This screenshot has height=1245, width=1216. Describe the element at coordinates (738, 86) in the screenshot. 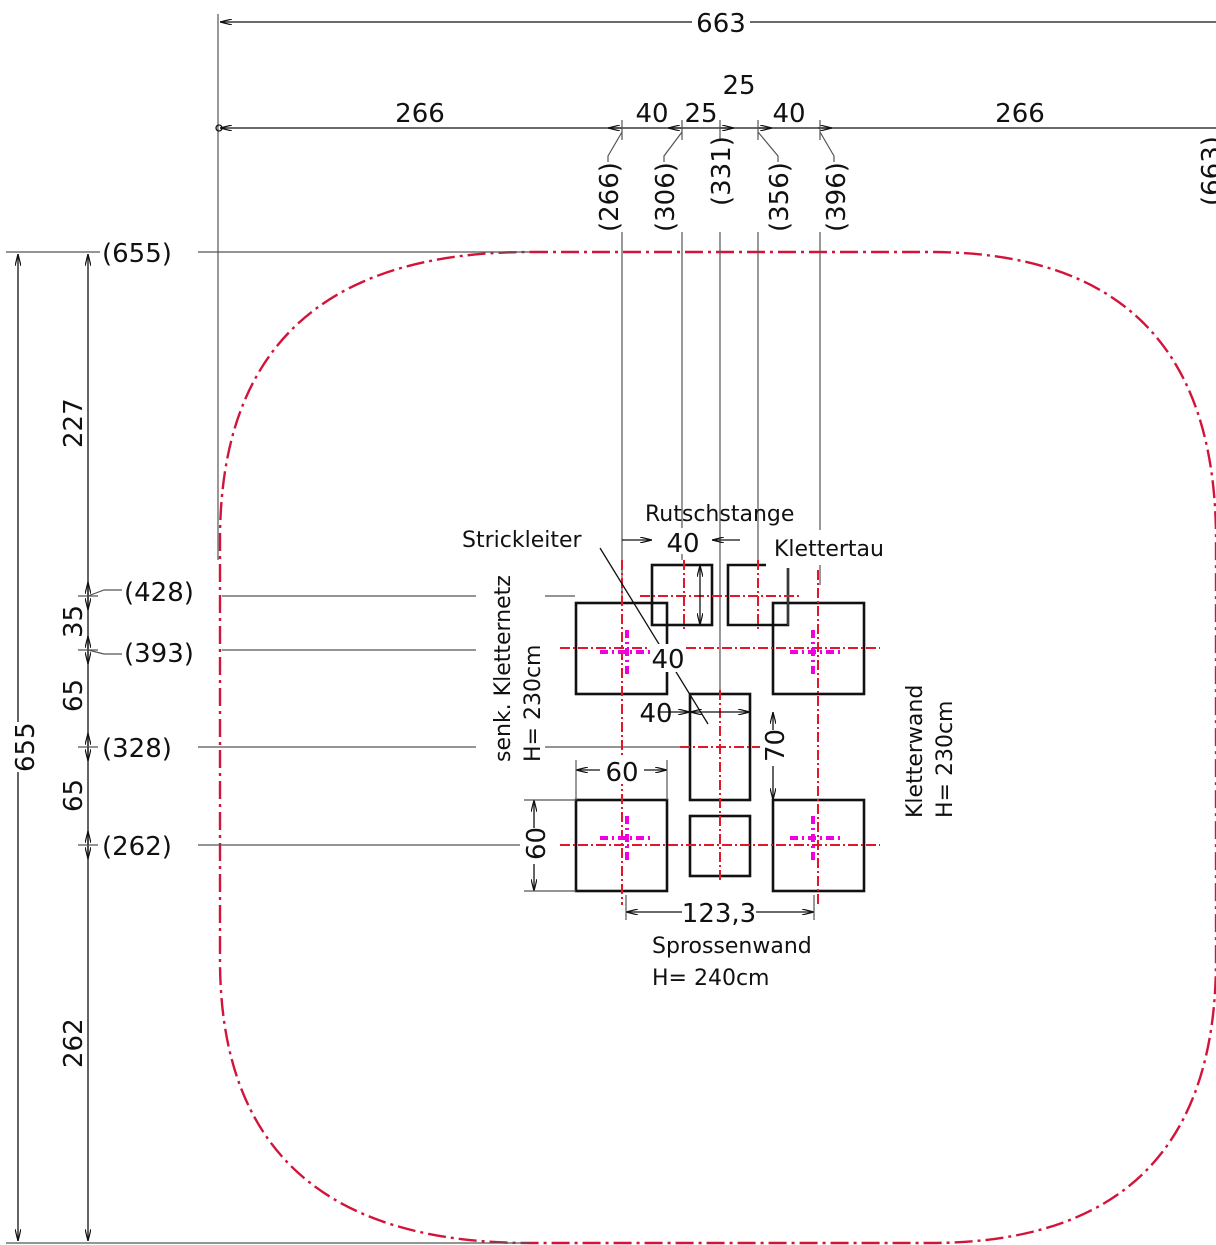

I see `dim-gap-25-top: 25` at that location.